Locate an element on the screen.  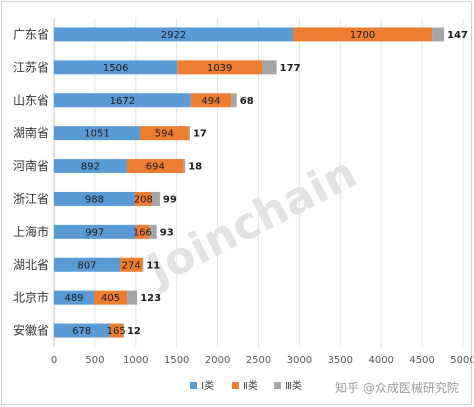
category-label: 上海市 is located at coordinates (31, 231).